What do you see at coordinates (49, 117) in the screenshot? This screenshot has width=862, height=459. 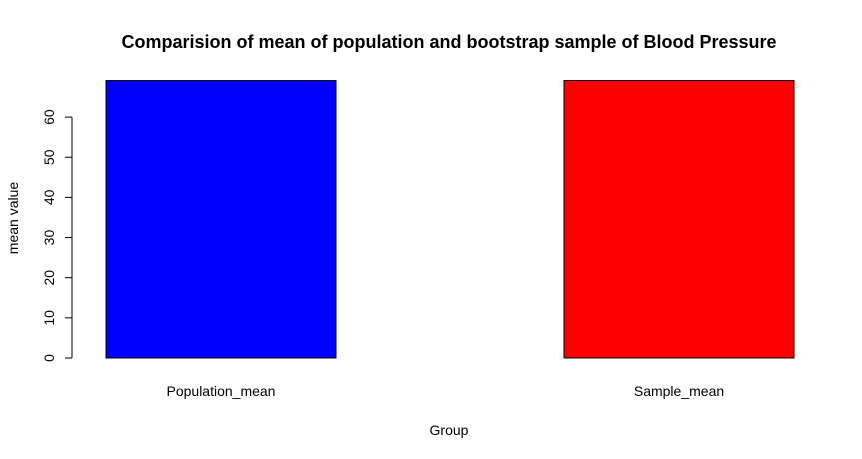 I see `y-tick-label: 60` at bounding box center [49, 117].